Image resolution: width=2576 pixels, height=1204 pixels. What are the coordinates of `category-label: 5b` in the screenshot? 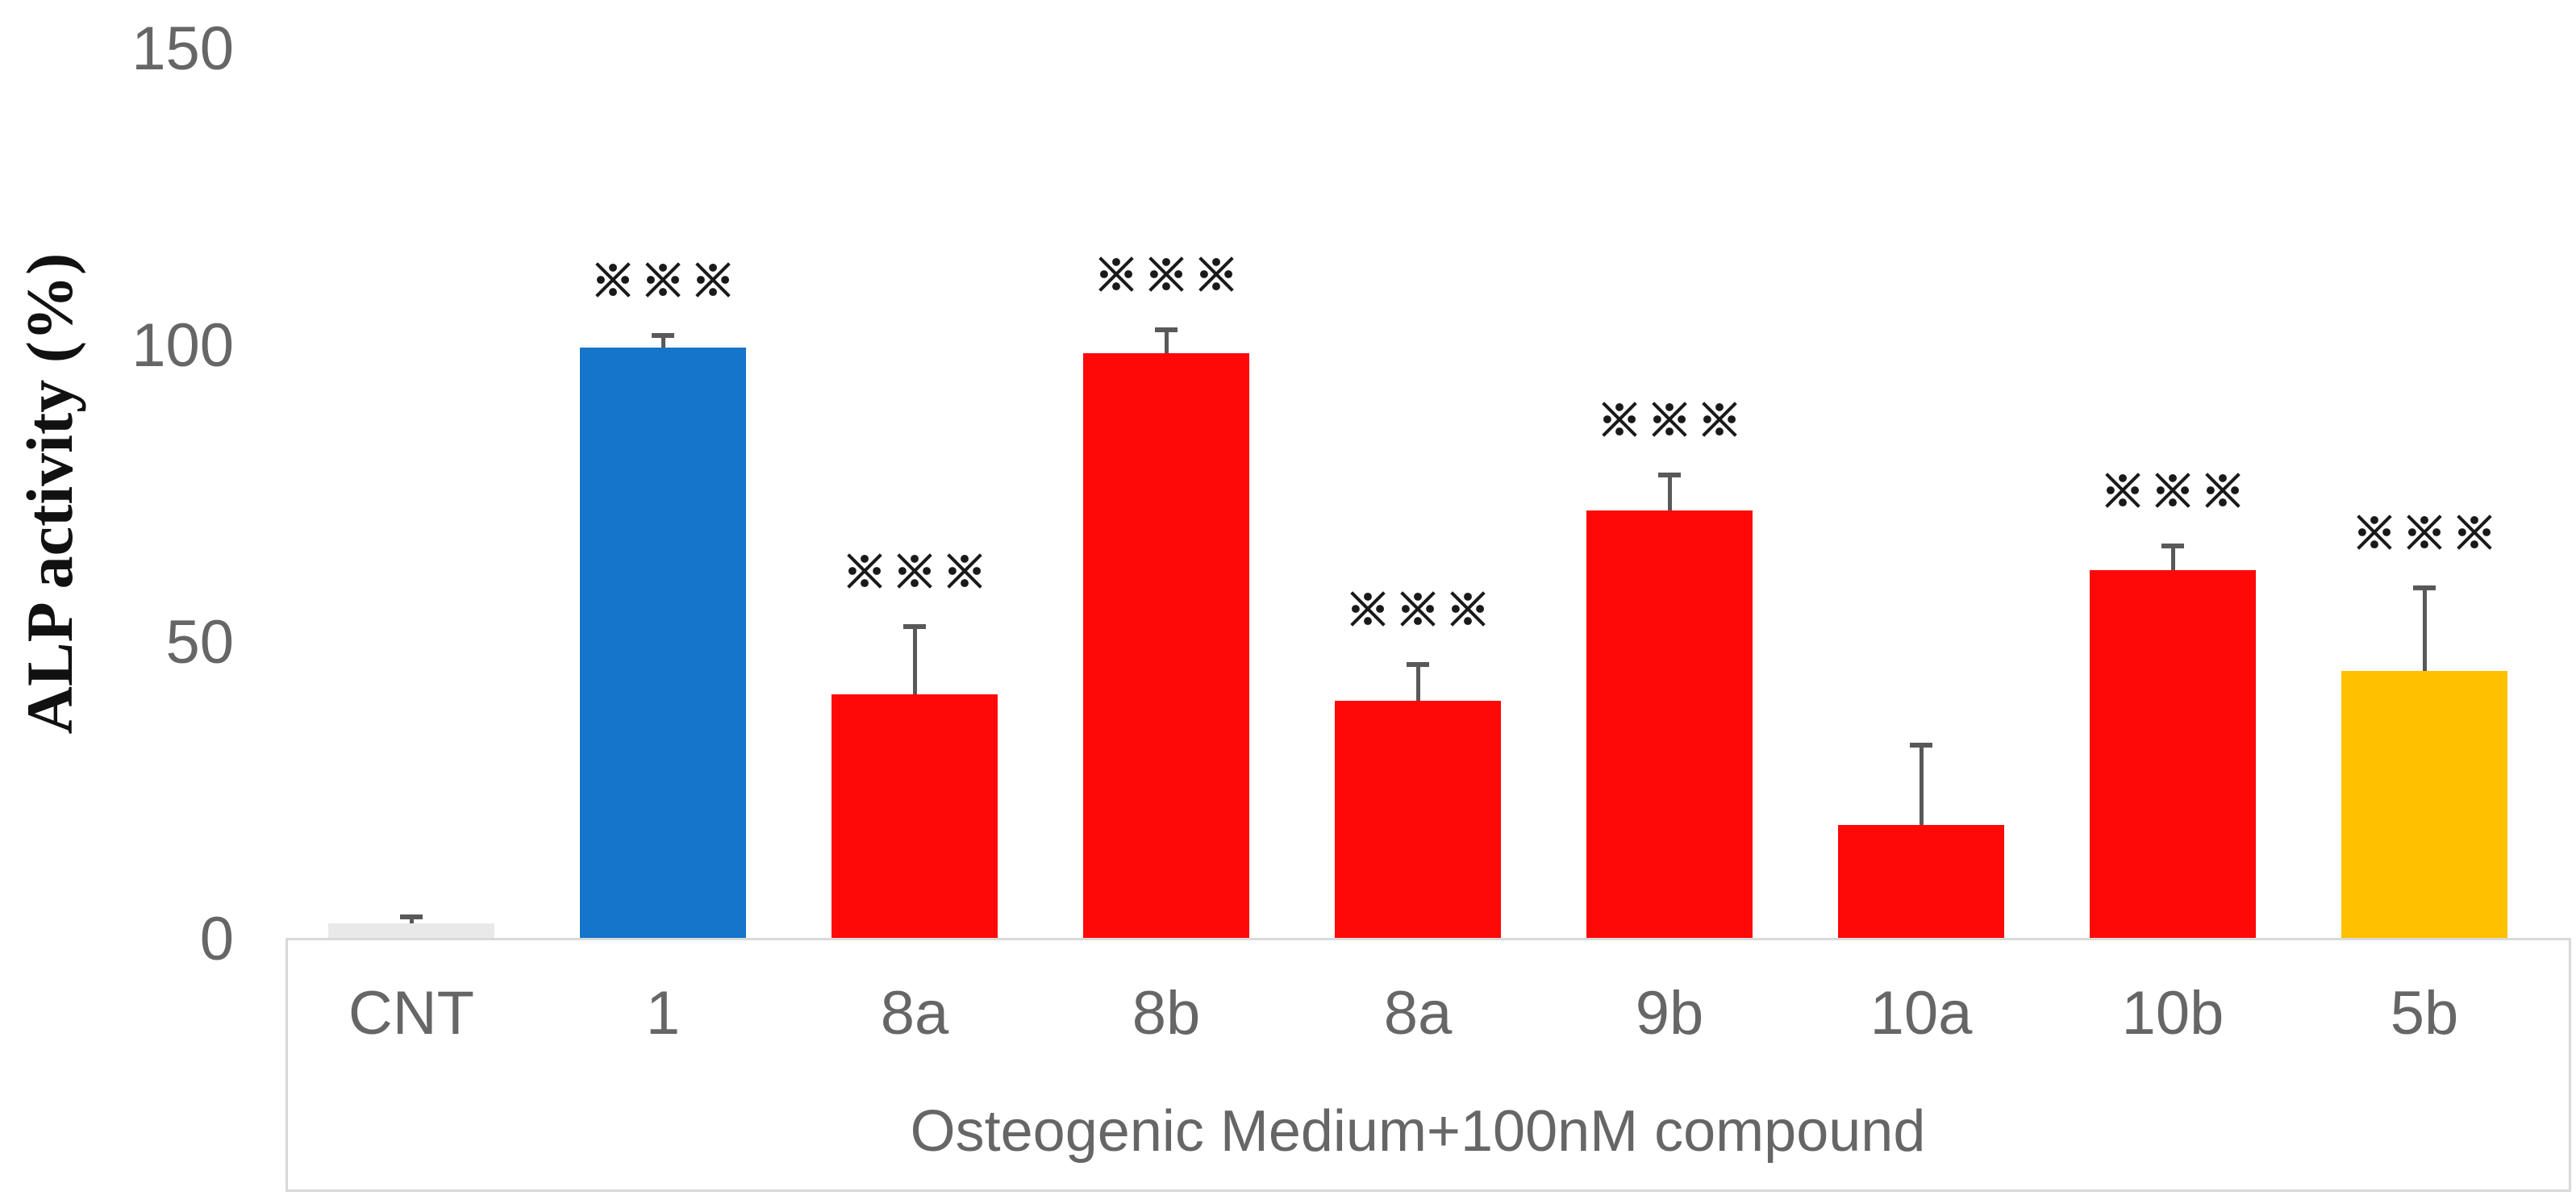 It's located at (2424, 1014).